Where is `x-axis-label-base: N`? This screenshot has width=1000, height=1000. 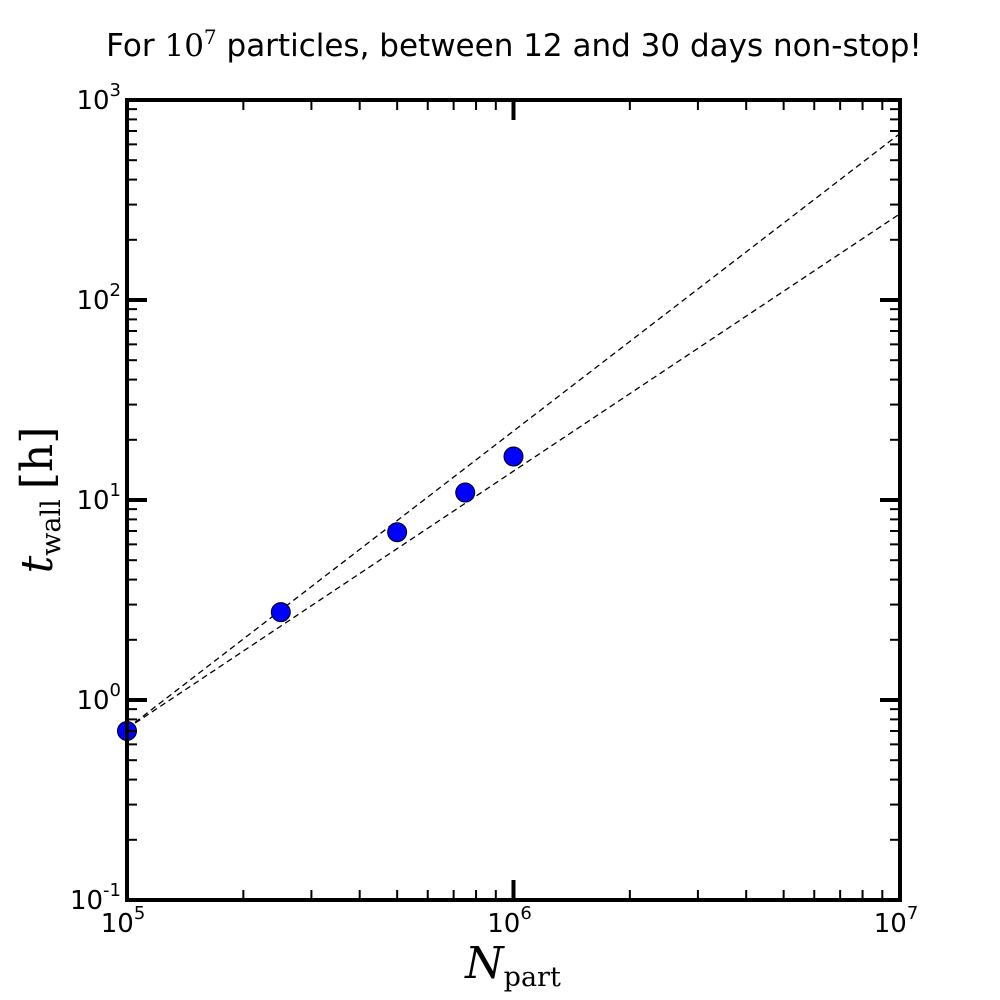
x-axis-label-base: N is located at coordinates (484, 963).